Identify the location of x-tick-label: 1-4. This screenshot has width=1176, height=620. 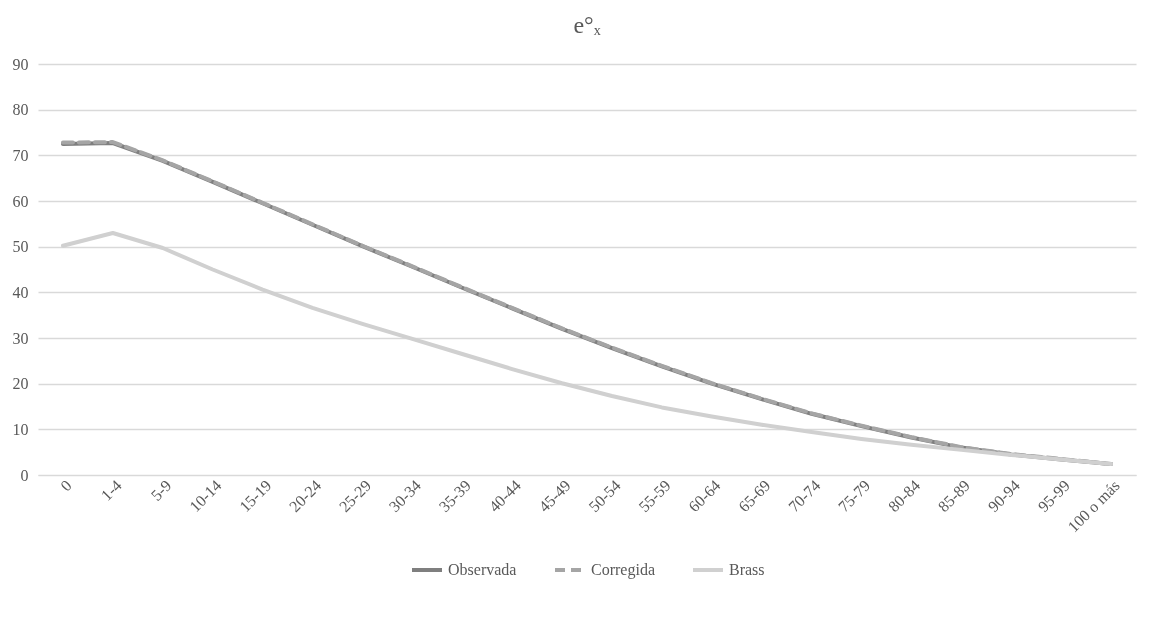
(111, 490).